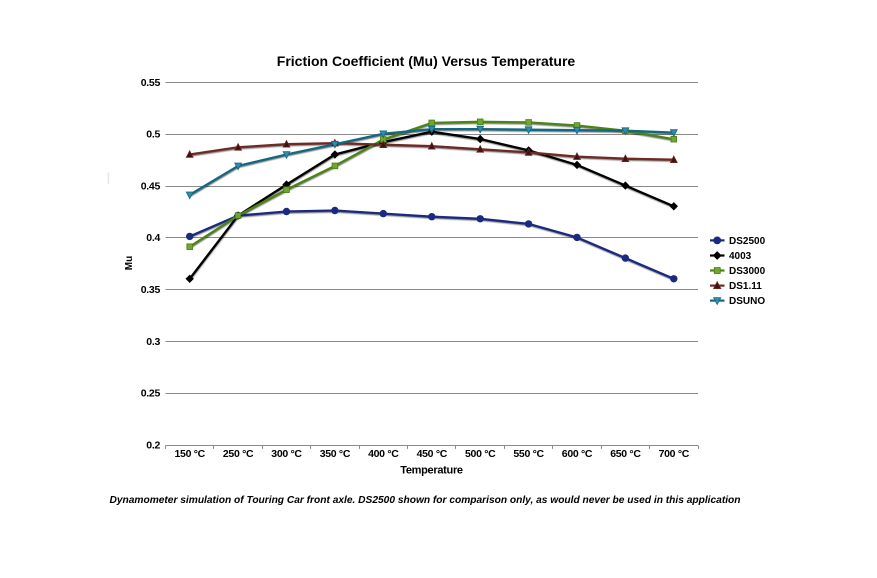 This screenshot has width=877, height=578. I want to click on svg-text: 700 °C, so click(674, 454).